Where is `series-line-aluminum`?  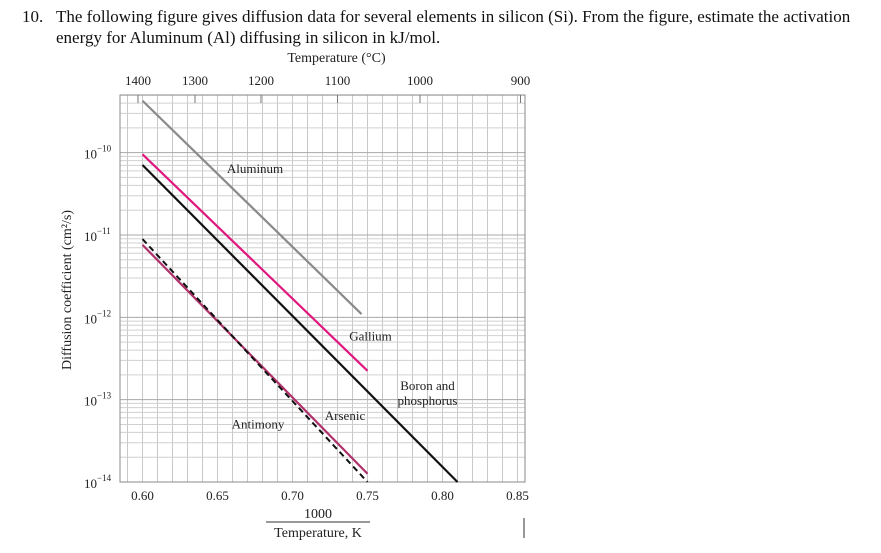 series-line-aluminum is located at coordinates (252, 207).